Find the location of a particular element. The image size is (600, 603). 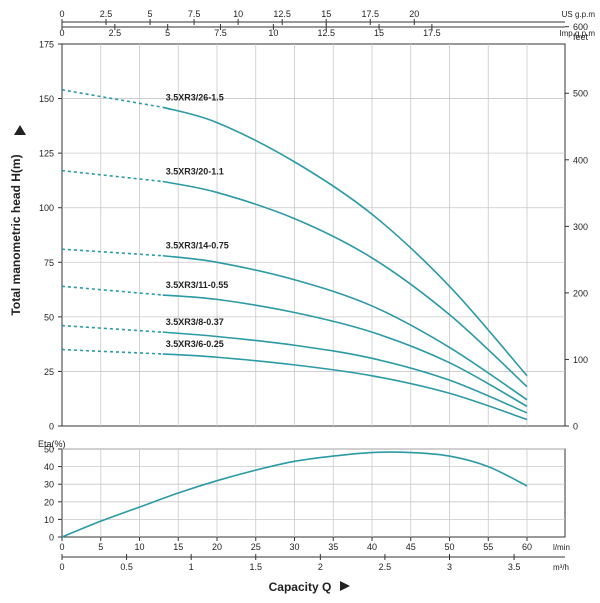

lmin-x-tick-label: 5 is located at coordinates (100, 547).